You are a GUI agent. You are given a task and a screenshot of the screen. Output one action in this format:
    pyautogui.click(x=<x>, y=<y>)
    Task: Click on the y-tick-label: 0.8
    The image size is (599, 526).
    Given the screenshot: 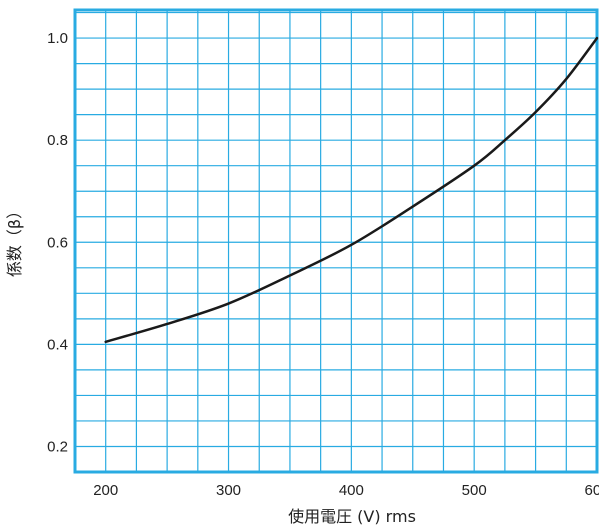 What is the action you would take?
    pyautogui.click(x=57, y=140)
    